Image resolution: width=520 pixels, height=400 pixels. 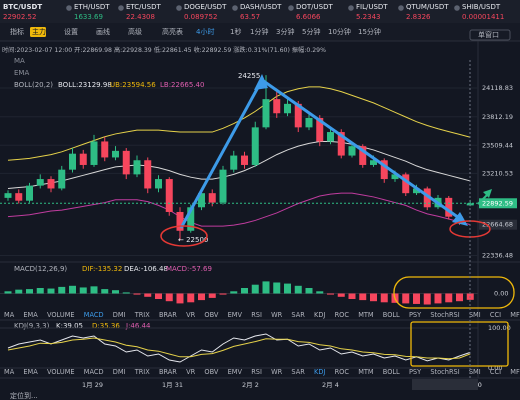 I want to click on date-label: 1月 31, so click(x=172, y=385).